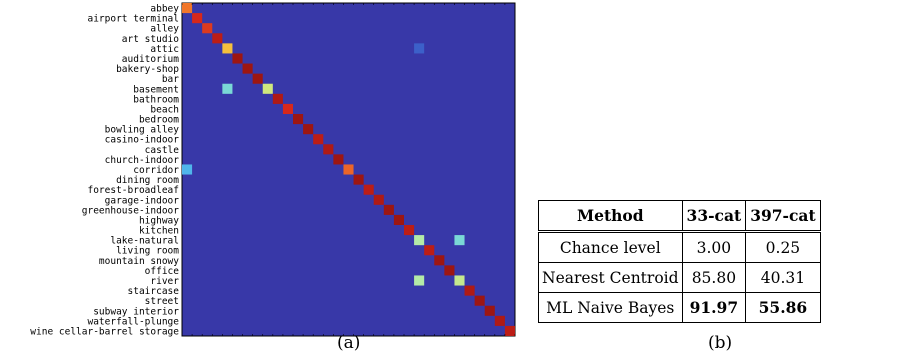 Image resolution: width=910 pixels, height=362 pixels. I want to click on figure-b-caption: (b), so click(720, 343).